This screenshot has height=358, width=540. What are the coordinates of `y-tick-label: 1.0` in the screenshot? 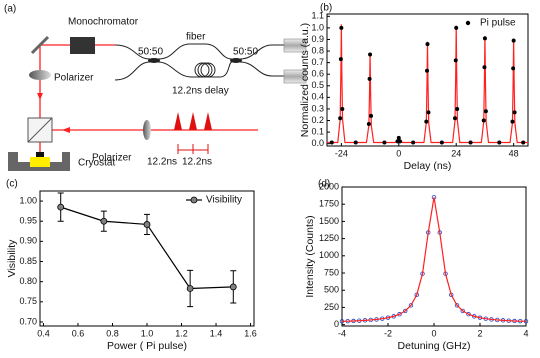 It's located at (317, 27).